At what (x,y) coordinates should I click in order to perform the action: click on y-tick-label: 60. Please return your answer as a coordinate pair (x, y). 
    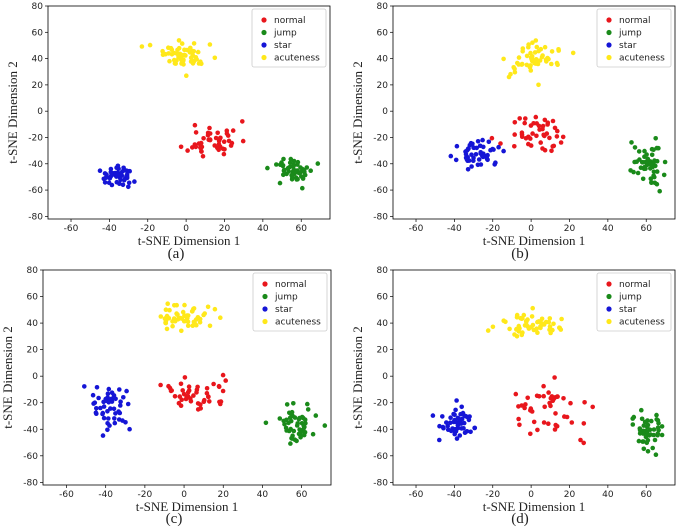
    Looking at the image, I should click on (33, 298).